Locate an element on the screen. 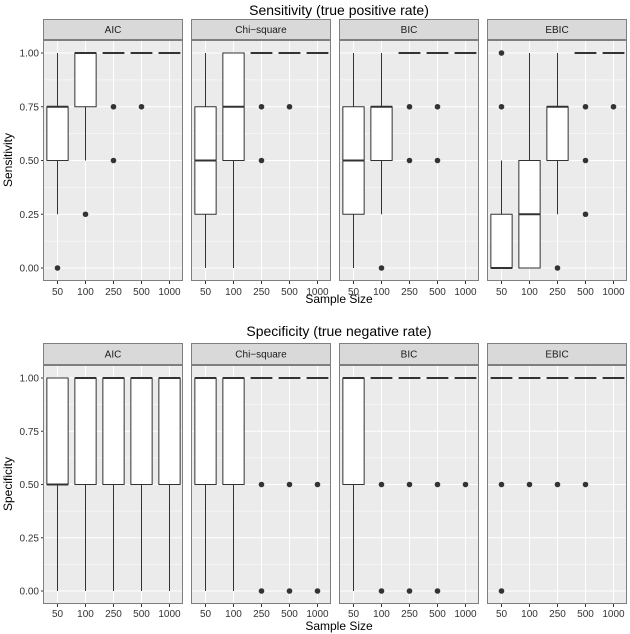 Image resolution: width=630 pixels, height=634 pixels. facet-strip-label: BIC is located at coordinates (409, 355).